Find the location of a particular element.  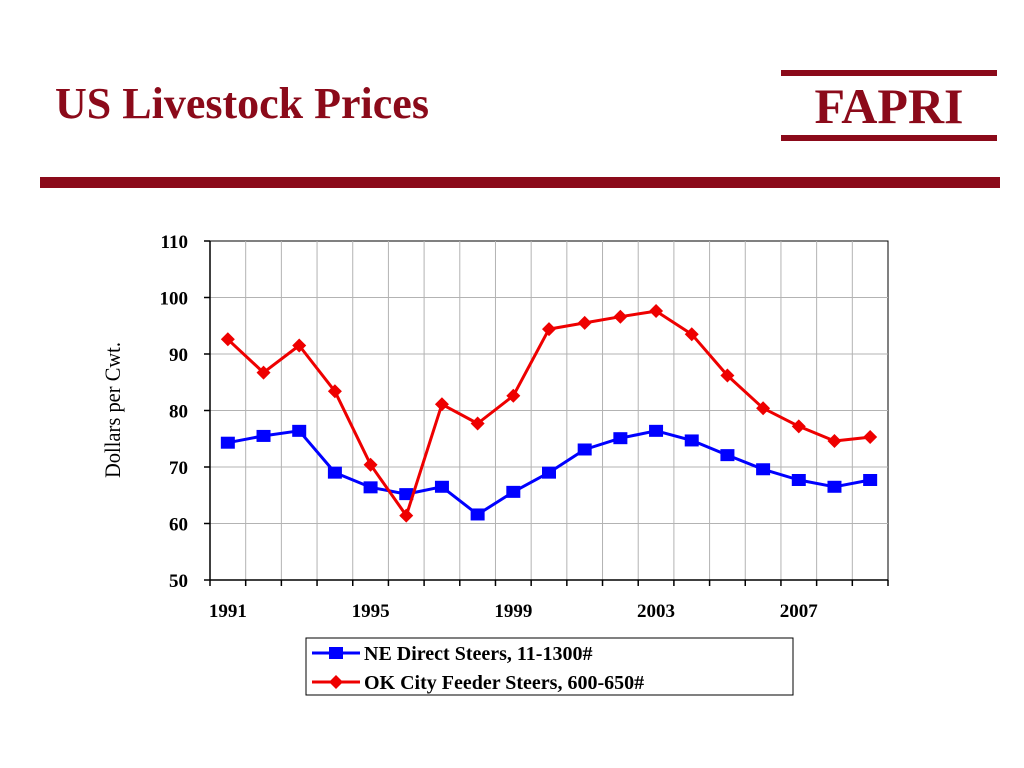

x-tick-label: 1991 is located at coordinates (228, 611).